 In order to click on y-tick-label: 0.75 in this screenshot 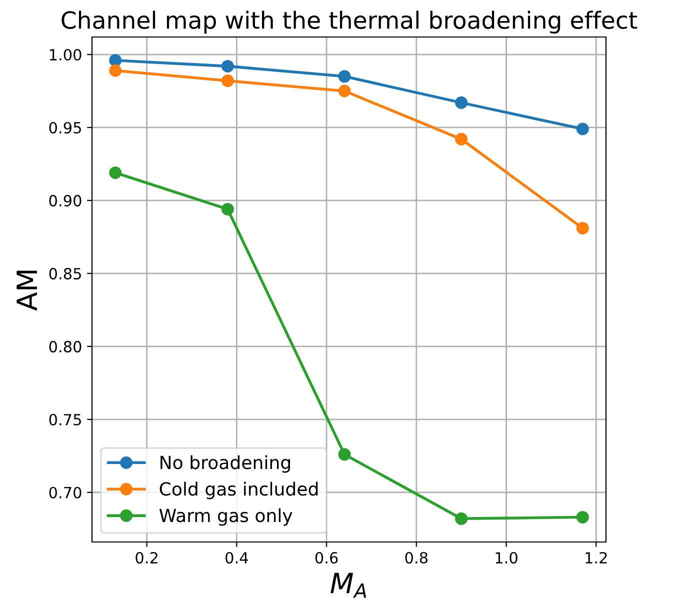, I will do `click(65, 420)`.